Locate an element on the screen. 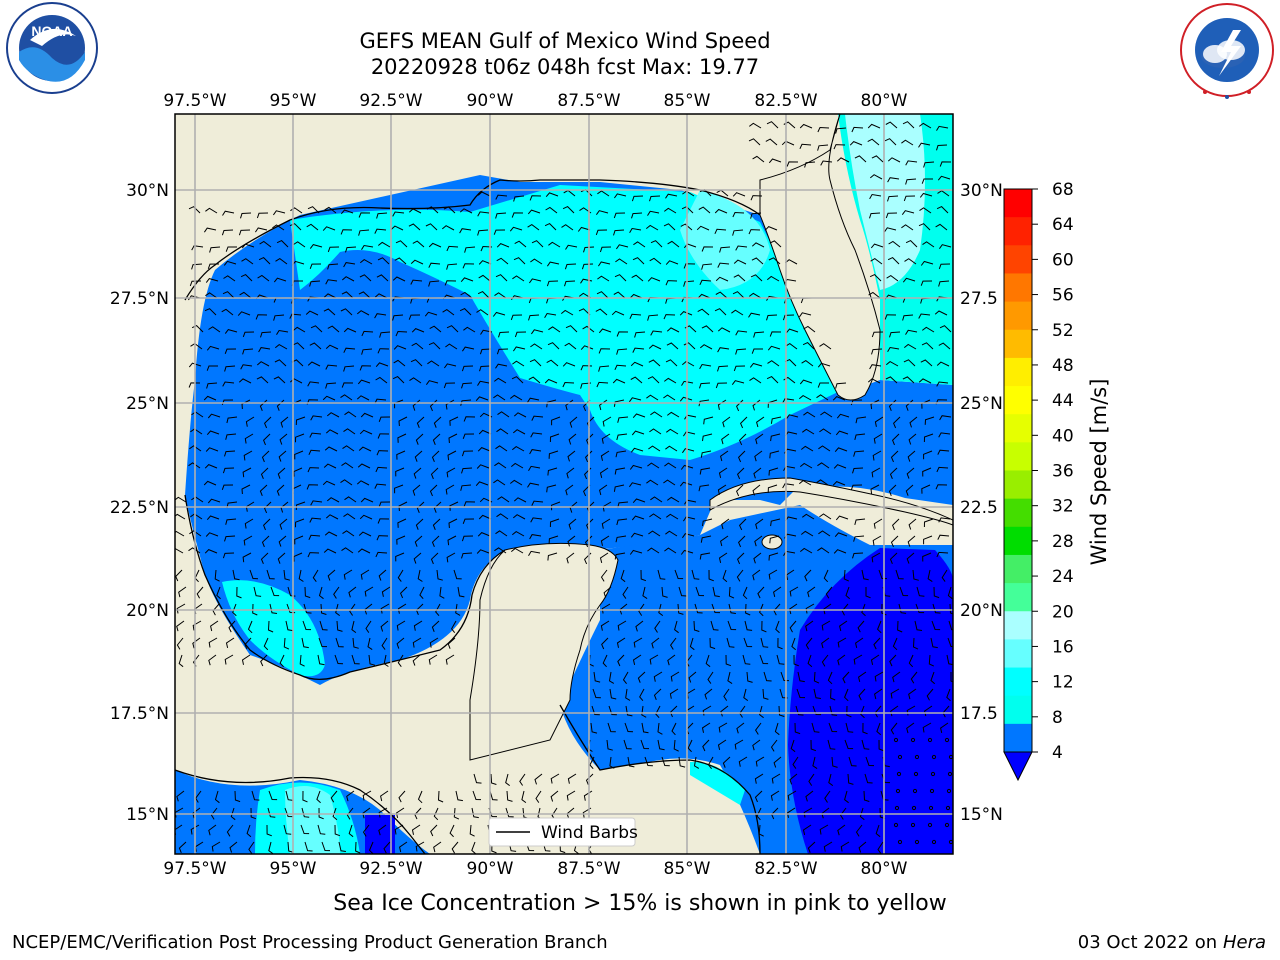 The image size is (1280, 960). colorbar-tick: 20 is located at coordinates (1063, 612).